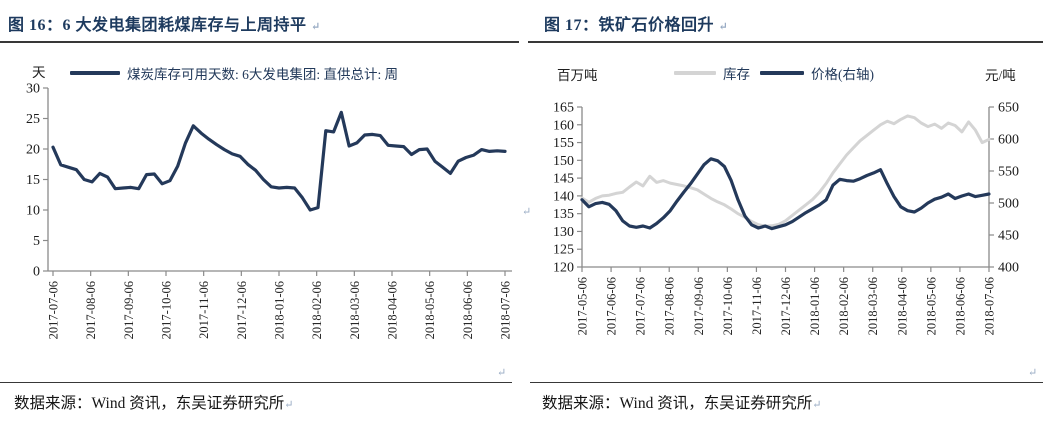 The width and height of the screenshot is (1043, 427). Describe the element at coordinates (149, 403) in the screenshot. I see `figure16-source-text: 数据来源：Wind 资讯，东吴证券研究所` at that location.